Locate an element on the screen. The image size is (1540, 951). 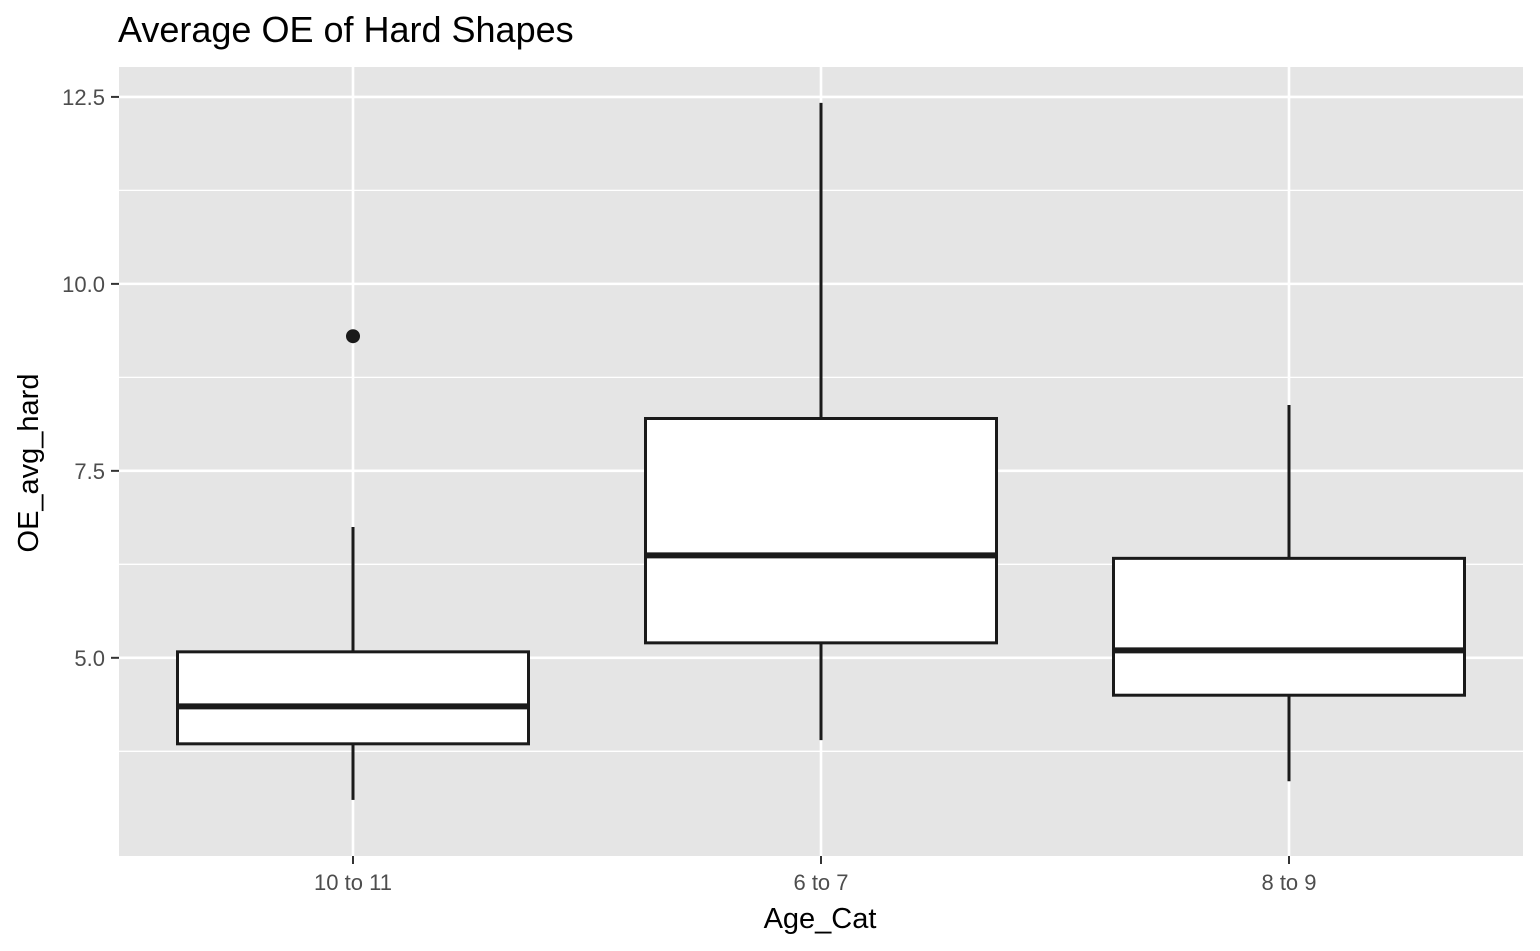
y-tick-label: 10.0 is located at coordinates (83, 284).